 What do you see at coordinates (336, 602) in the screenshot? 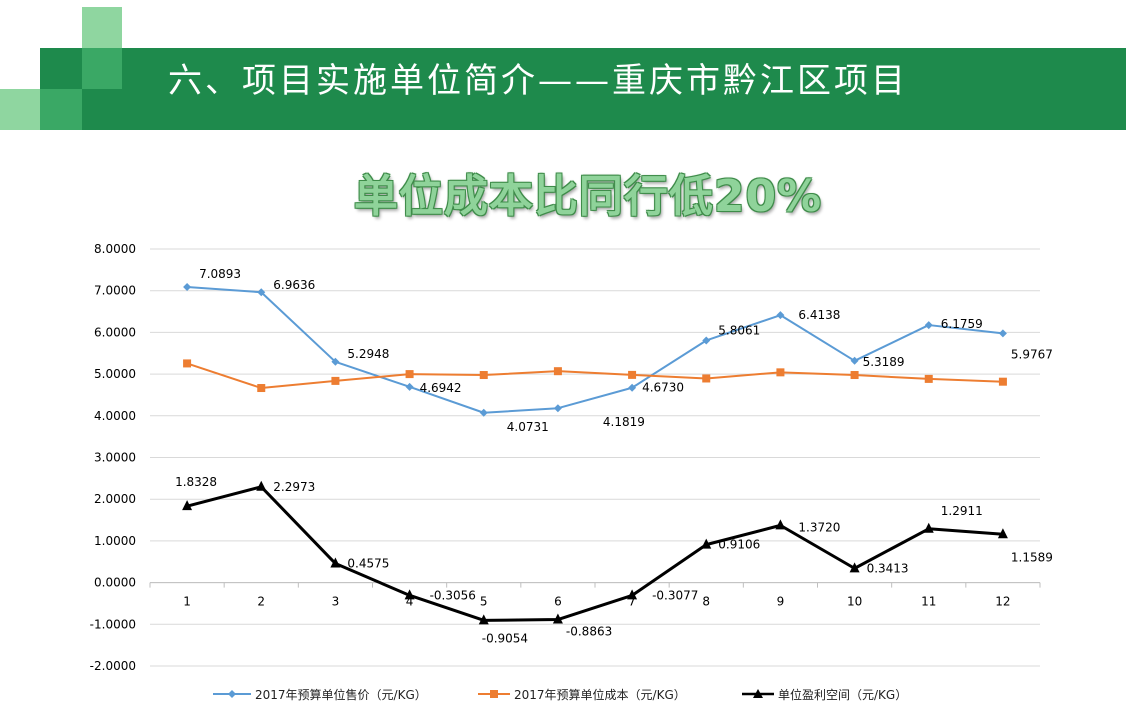
I see `x-tick-label: 3` at bounding box center [336, 602].